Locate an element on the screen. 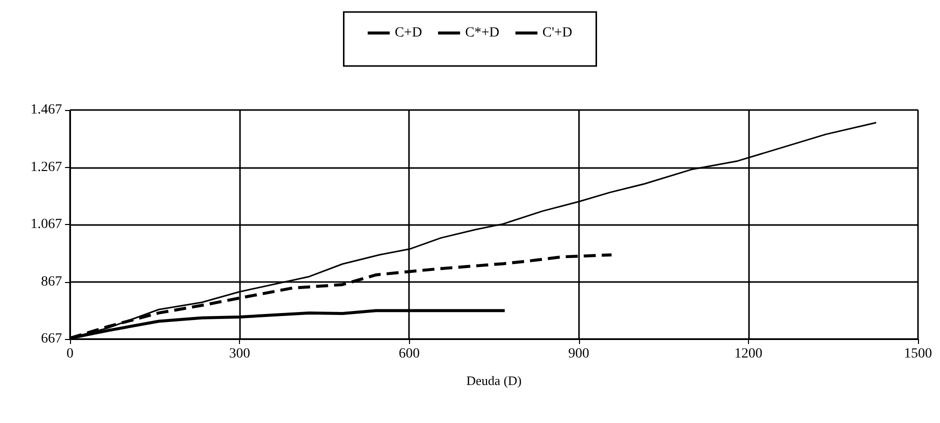  y-tick-label: 1.467 is located at coordinates (46, 110).